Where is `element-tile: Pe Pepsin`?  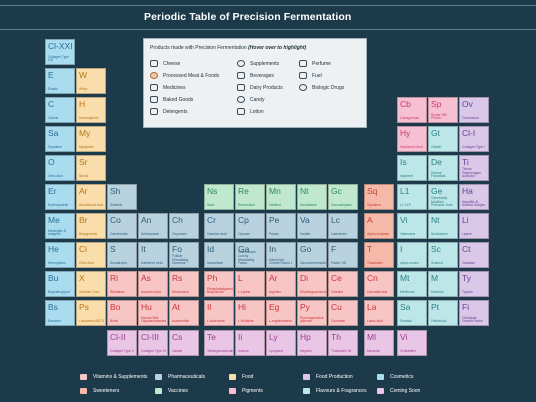
element-tile: Pe Pepsin is located at coordinates (281, 226).